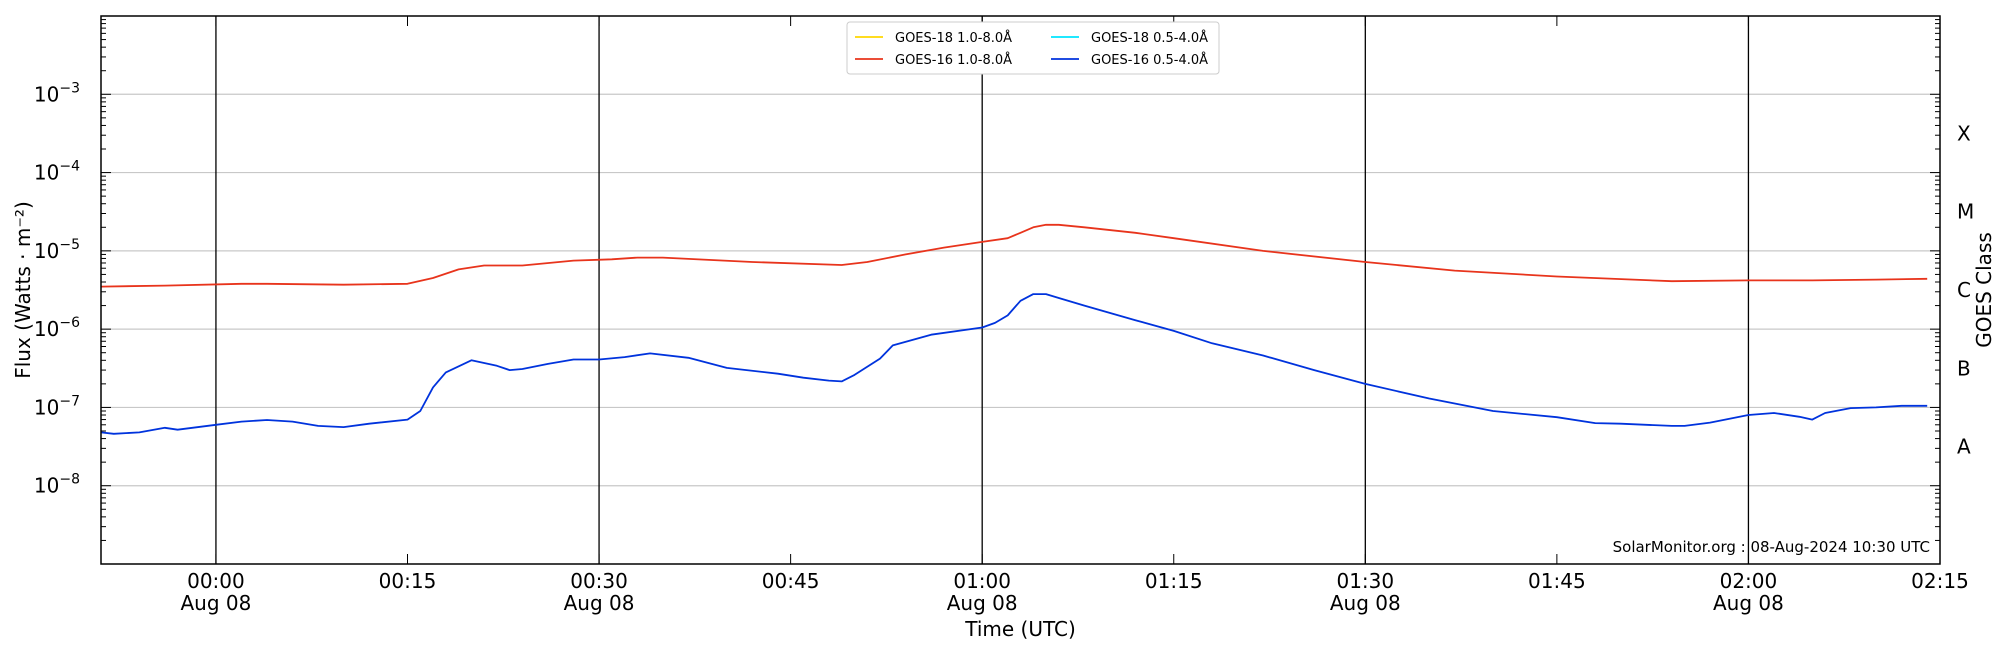 This screenshot has width=2000, height=650. What do you see at coordinates (57, 172) in the screenshot?
I see `y-tick-label: 10⁻⁴` at bounding box center [57, 172].